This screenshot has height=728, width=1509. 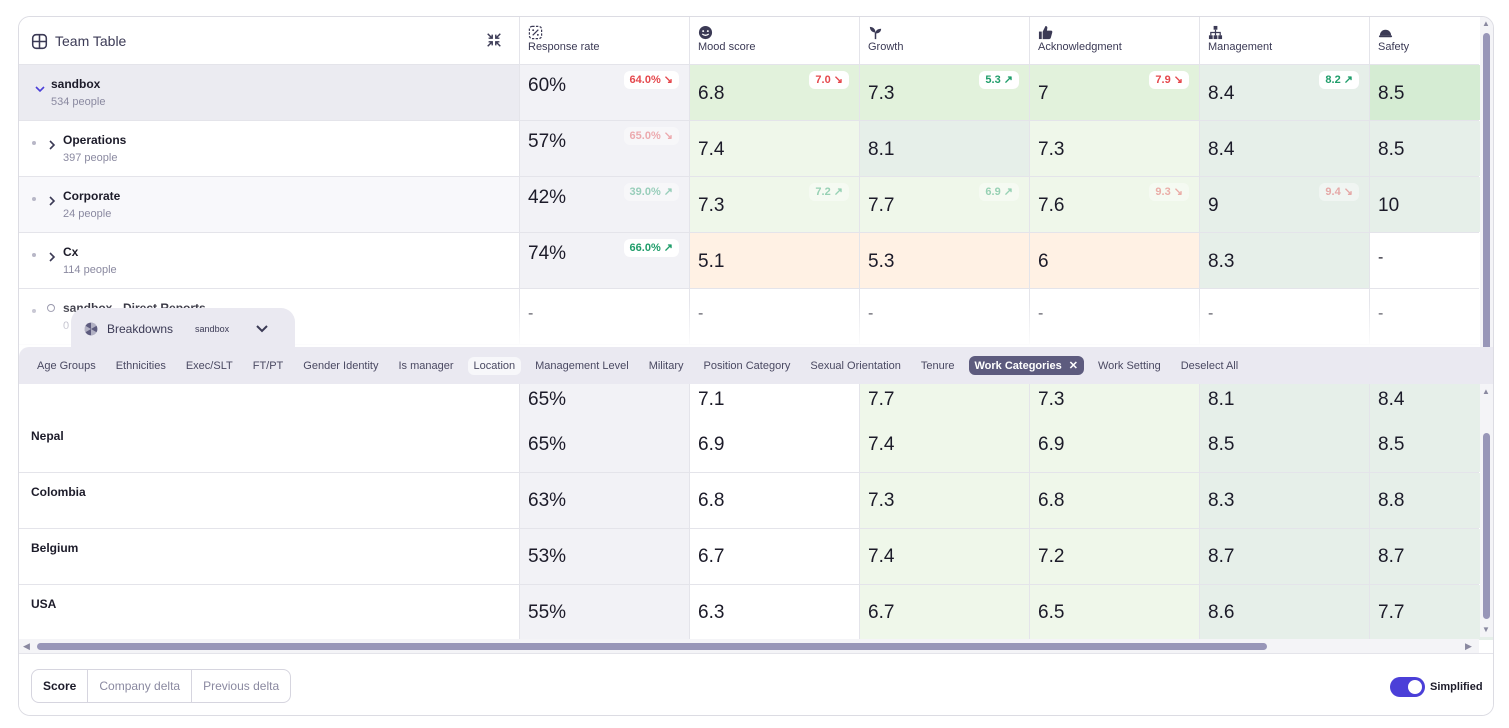 I want to click on score-cell: 6.3, so click(x=774, y=612).